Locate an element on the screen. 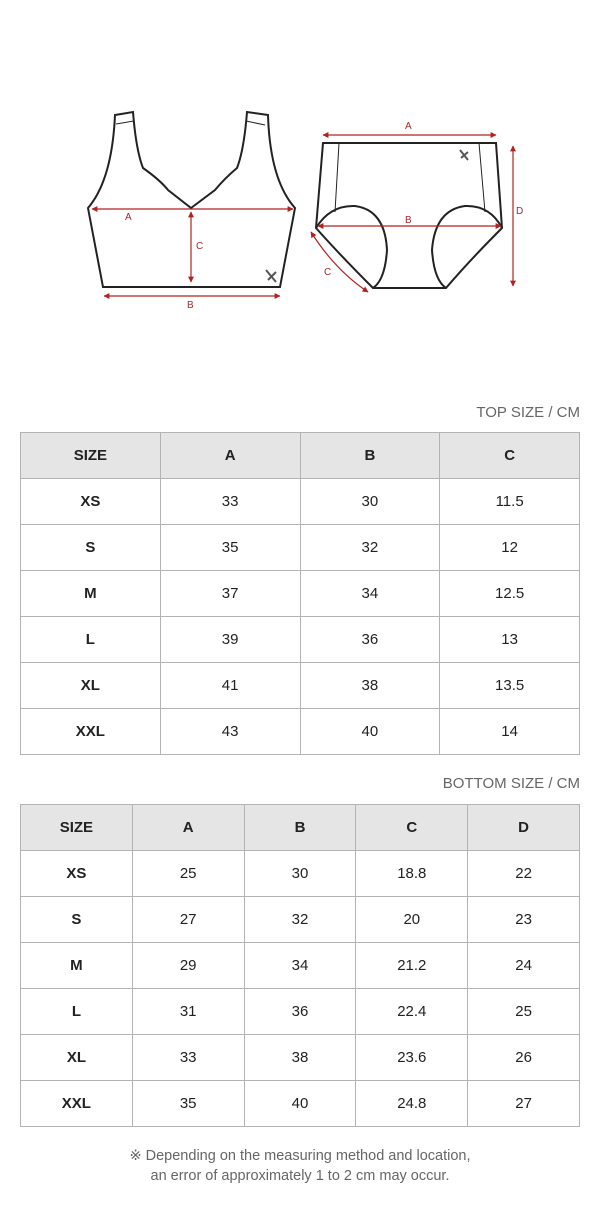 The height and width of the screenshot is (1232, 600). value-cell: 20 is located at coordinates (412, 919).